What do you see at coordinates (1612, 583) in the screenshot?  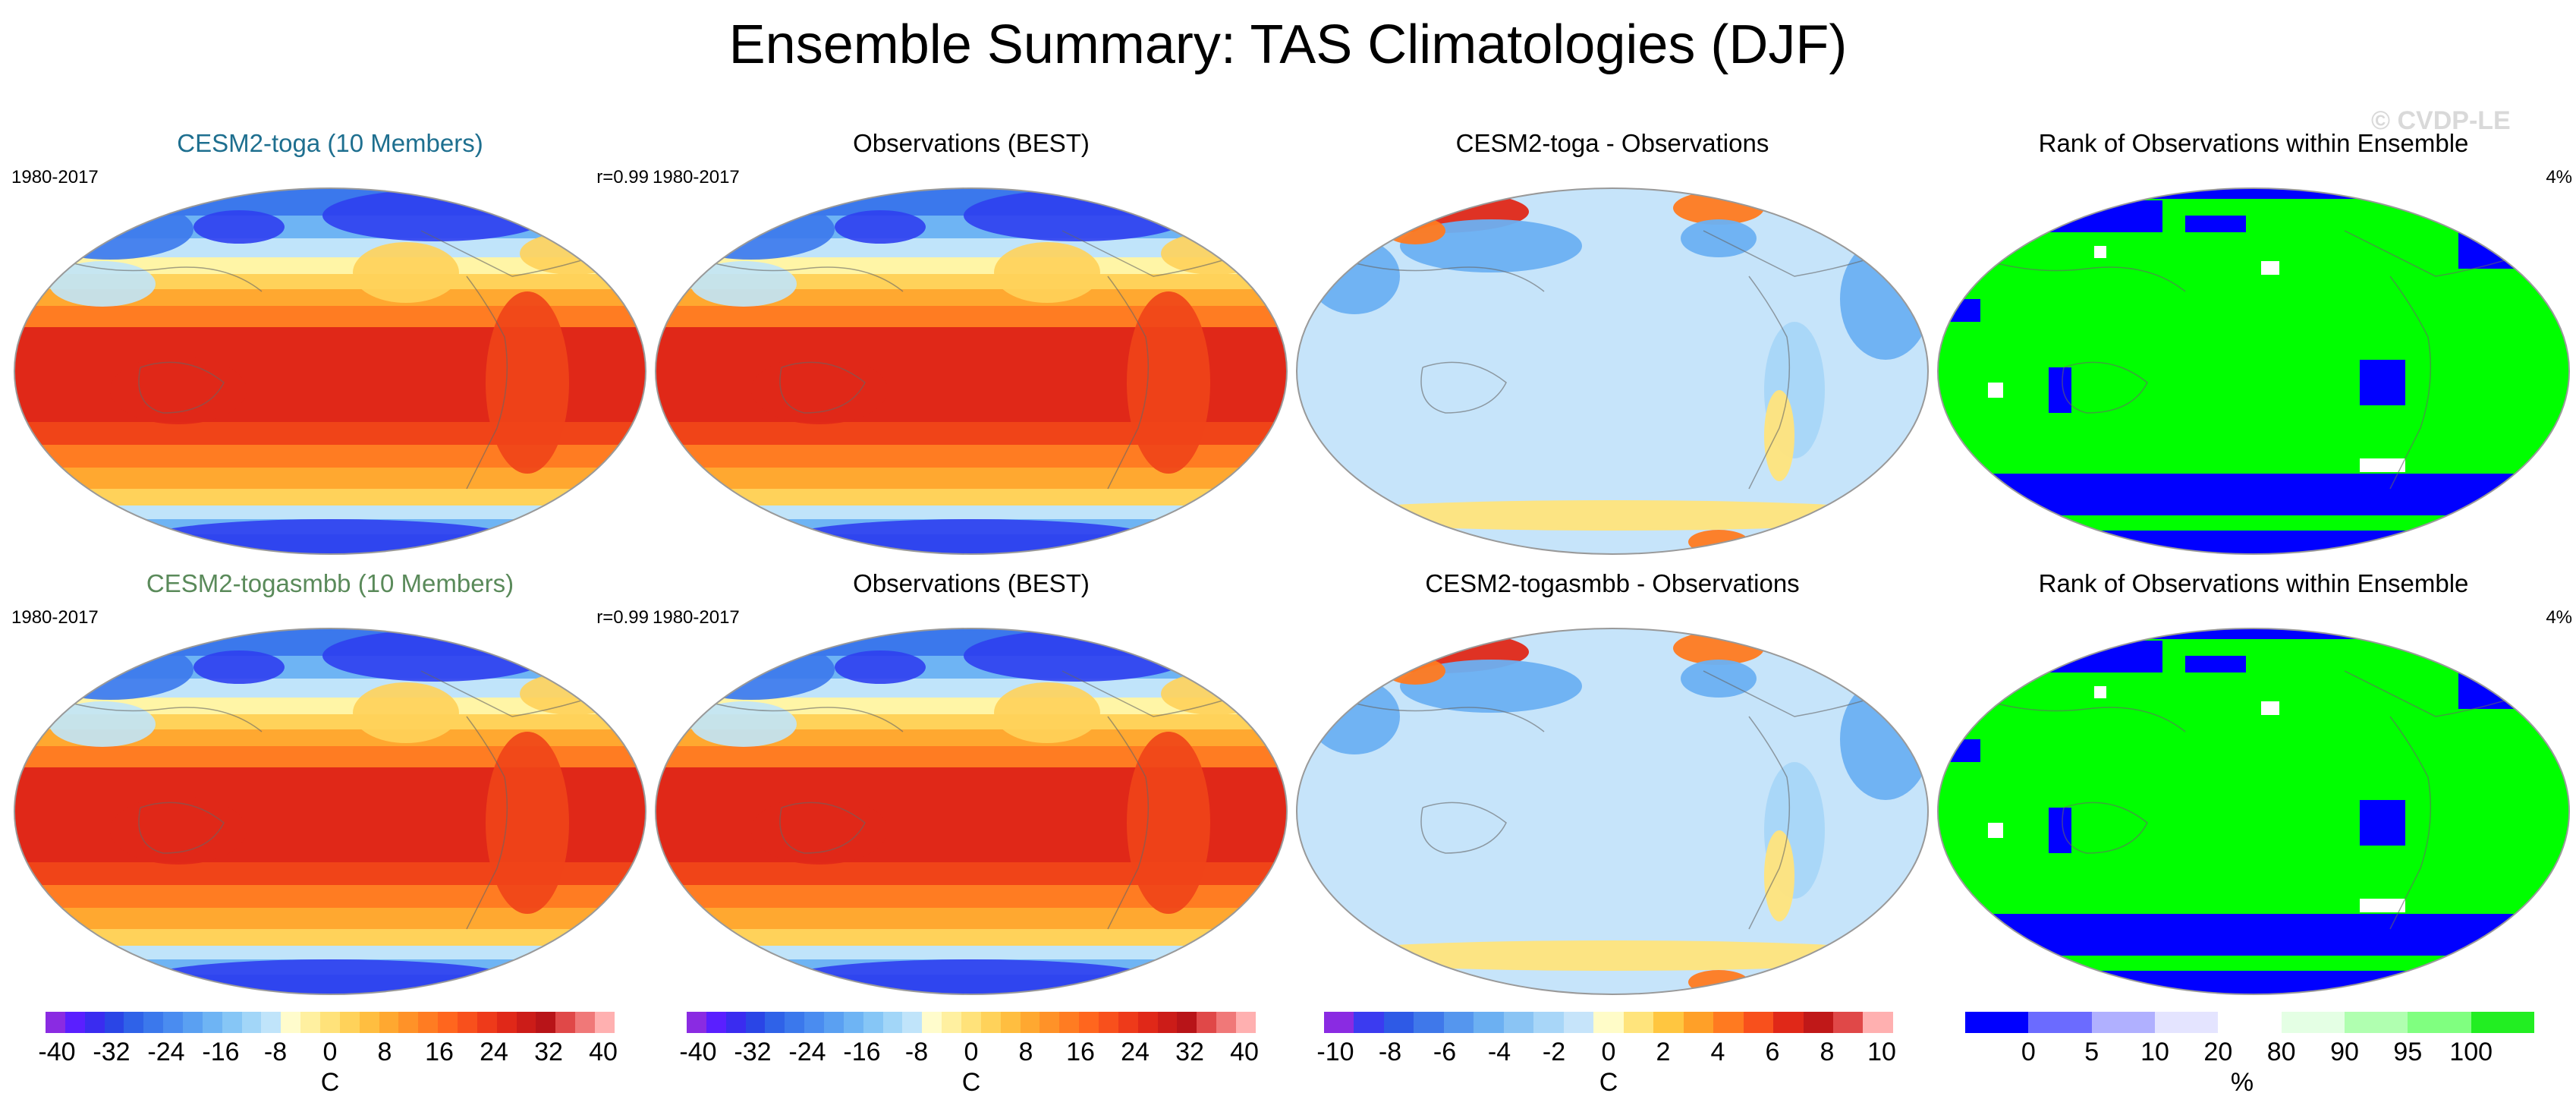 I see `panel-title: CESM2-togasmbb - Observations` at bounding box center [1612, 583].